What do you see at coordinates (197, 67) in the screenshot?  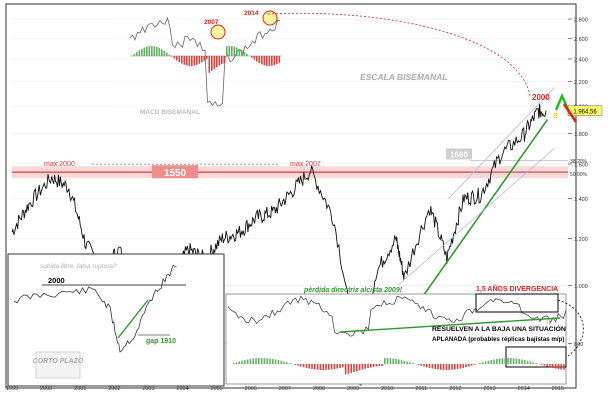 I see `macd-inset-bg` at bounding box center [197, 67].